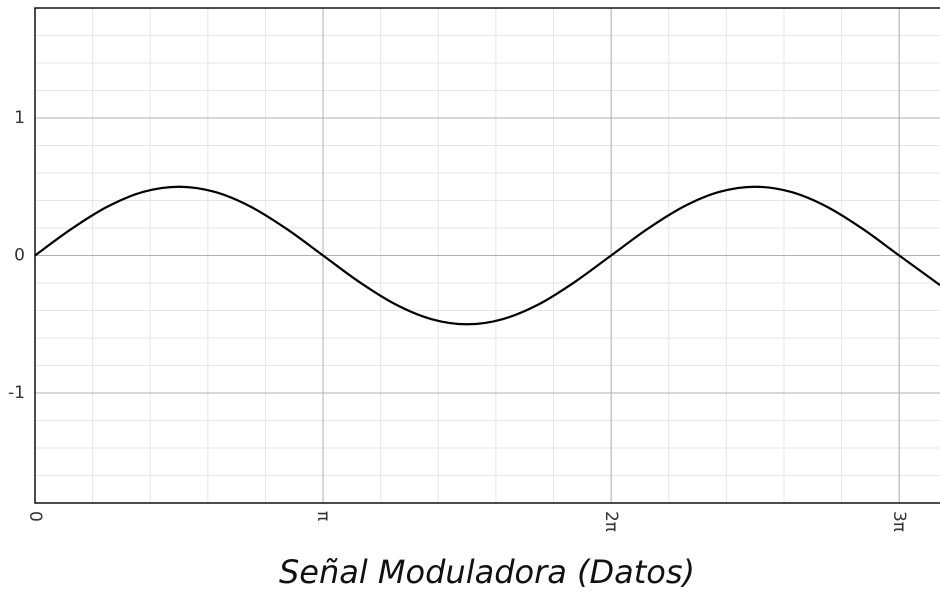 Image resolution: width=940 pixels, height=597 pixels. I want to click on x-tick-label: π, so click(323, 516).